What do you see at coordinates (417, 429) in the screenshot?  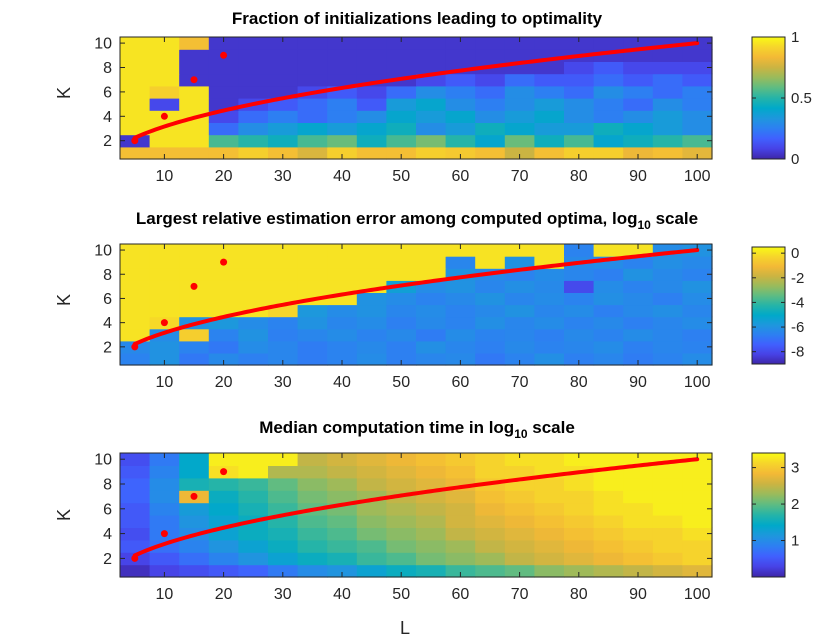 I see `panel-title: Median computation time in log10 scale` at bounding box center [417, 429].